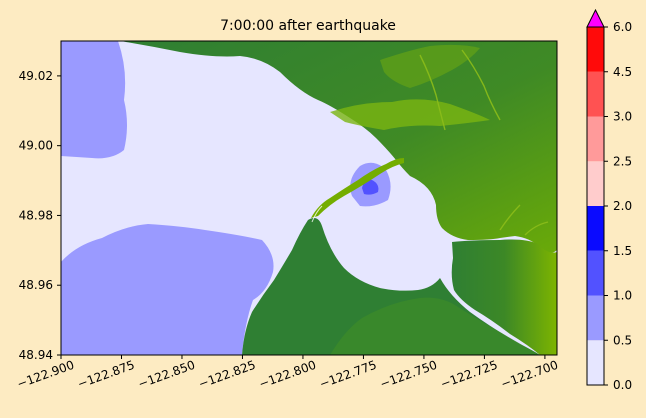 The image size is (646, 418). What do you see at coordinates (308, 26) in the screenshot?
I see `chart-title: 7:00:00 after earthquake` at bounding box center [308, 26].